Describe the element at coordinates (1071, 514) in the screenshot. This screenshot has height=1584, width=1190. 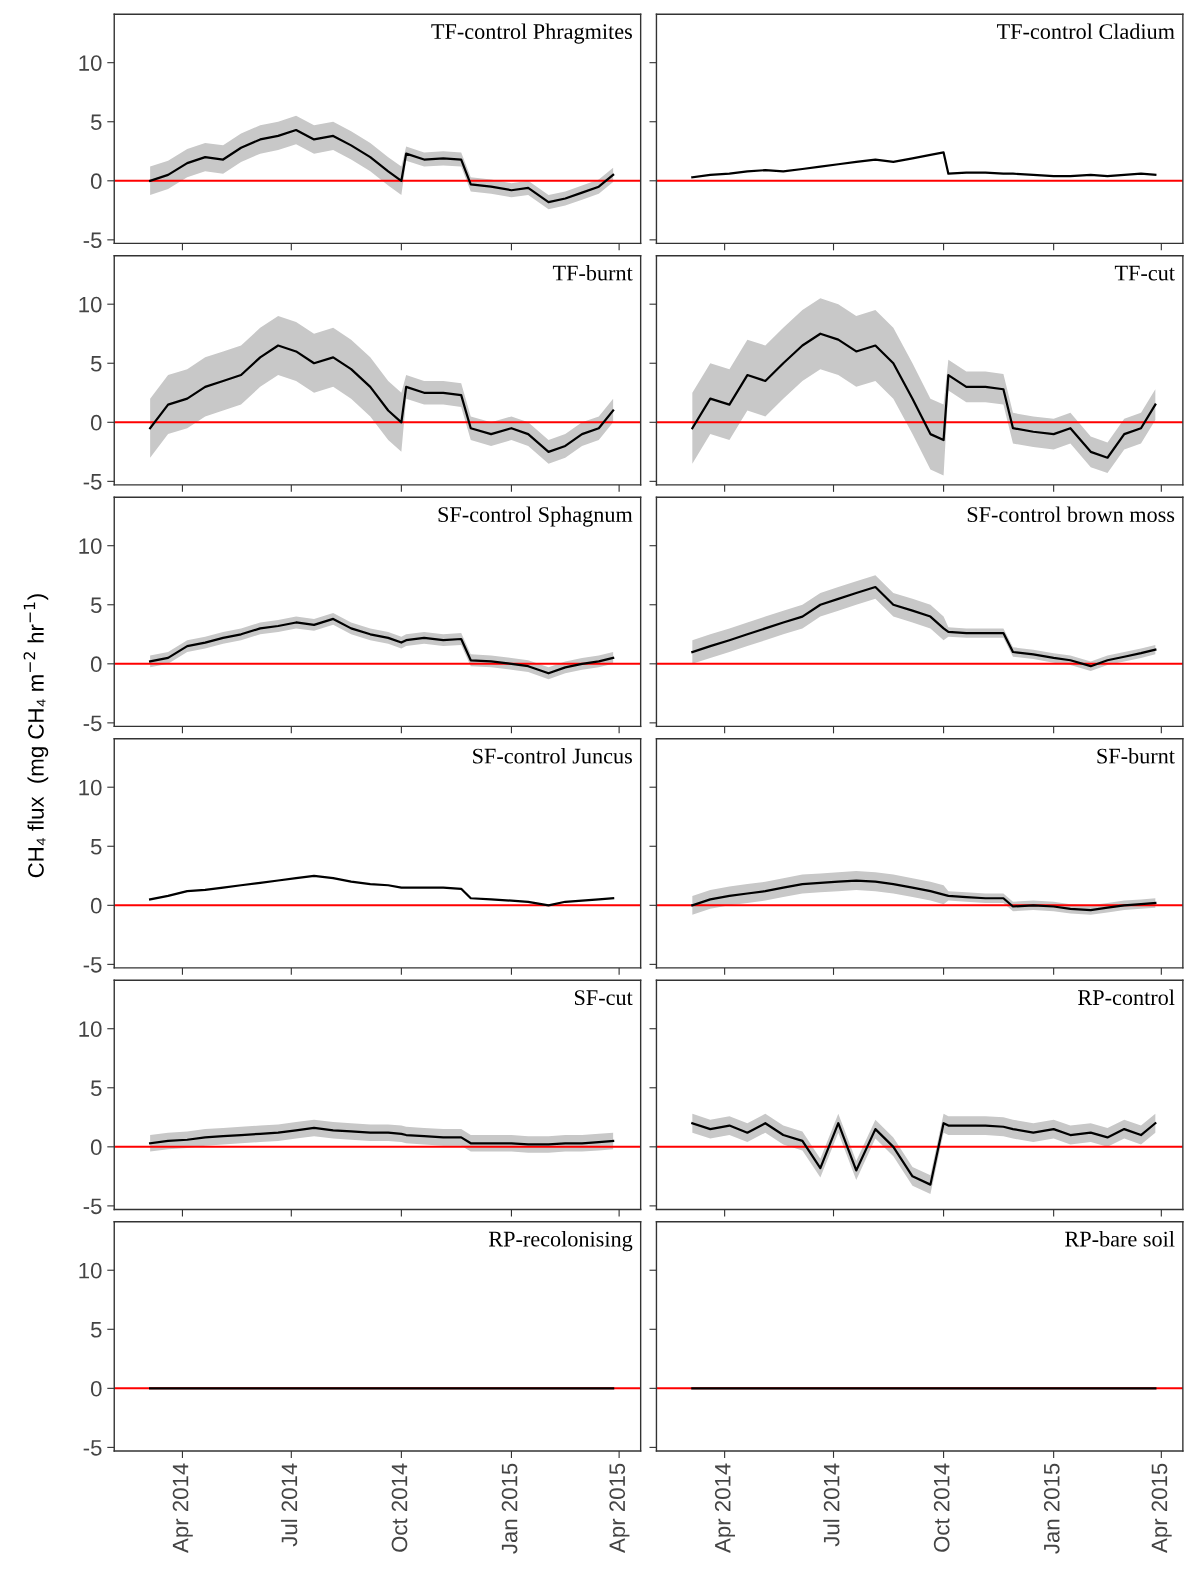
I see `chart-title: SF-control brown moss` at that location.